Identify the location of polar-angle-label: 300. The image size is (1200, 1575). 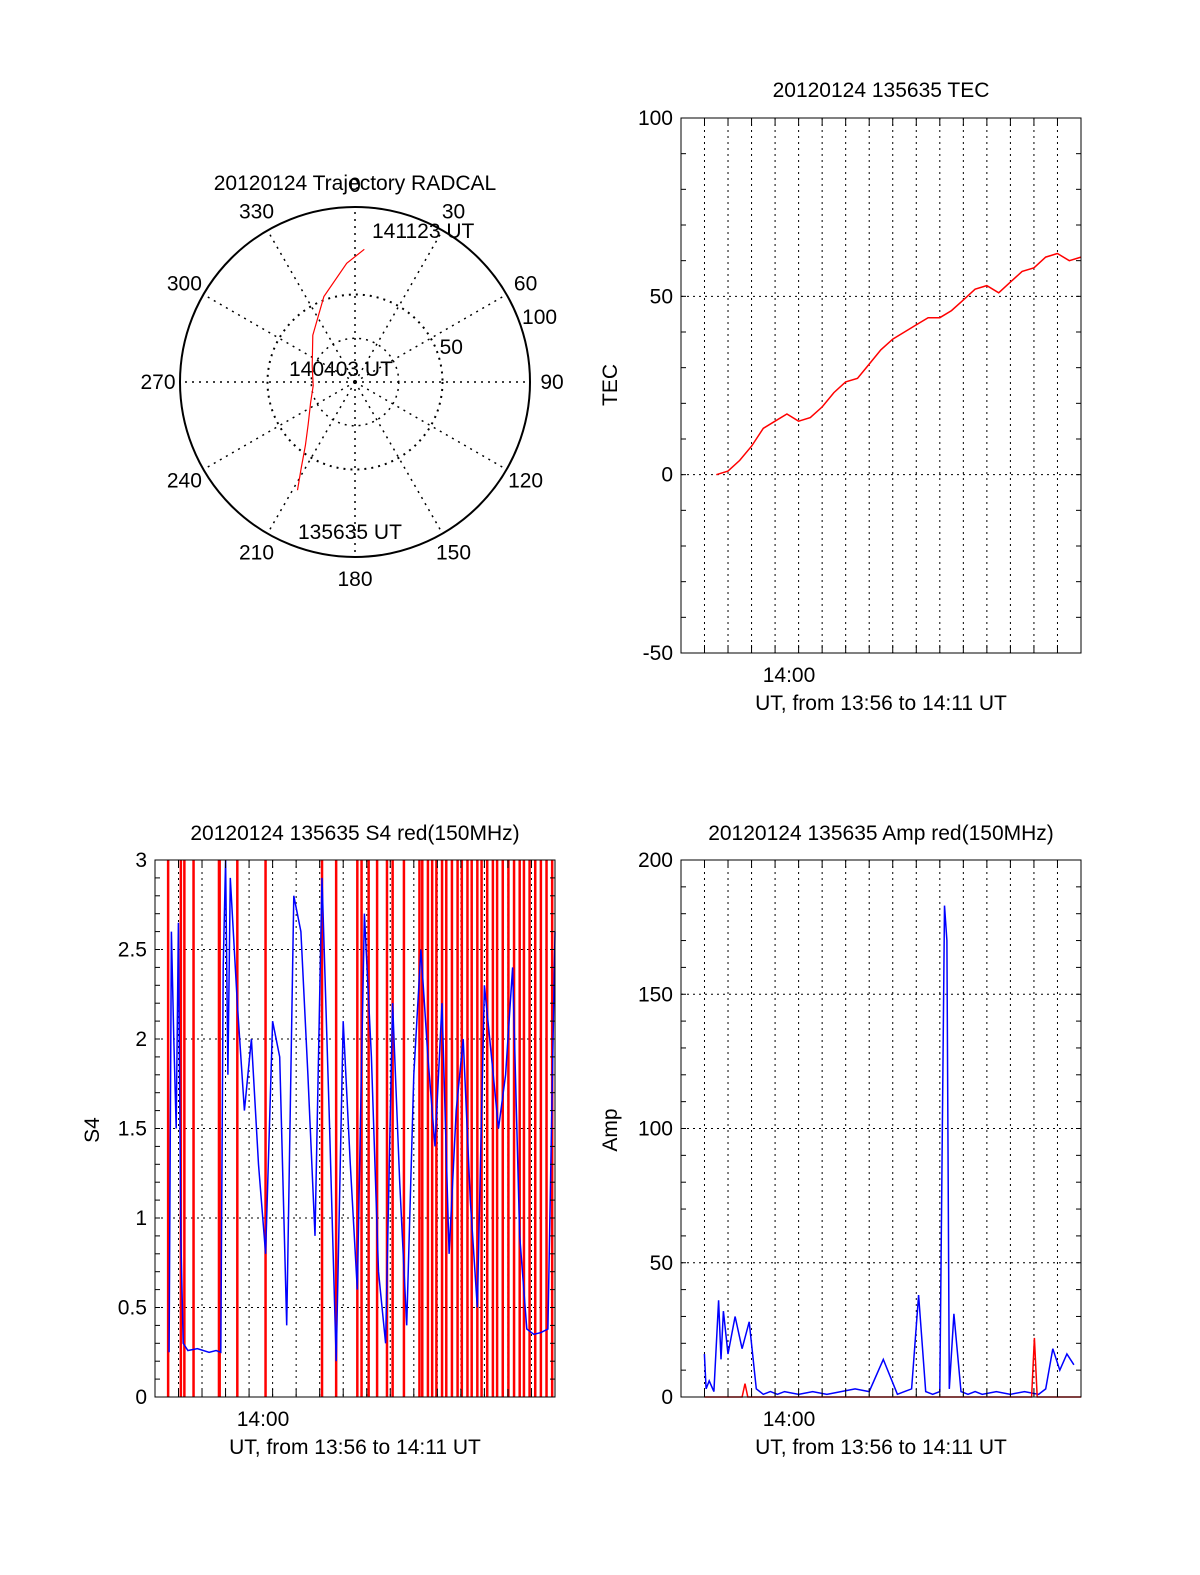
(184, 284).